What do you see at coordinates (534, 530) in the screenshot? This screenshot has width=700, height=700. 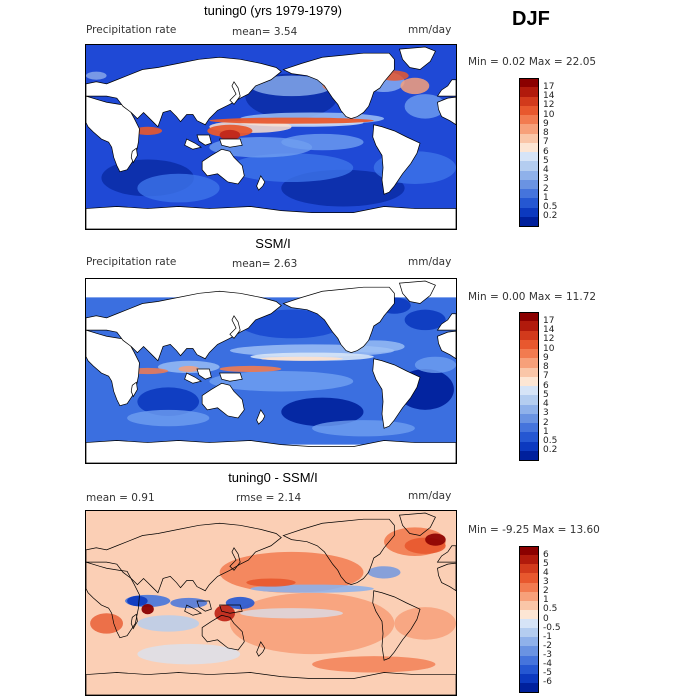 I see `minmax-label: Min = -9.25 Max = 13.60` at bounding box center [534, 530].